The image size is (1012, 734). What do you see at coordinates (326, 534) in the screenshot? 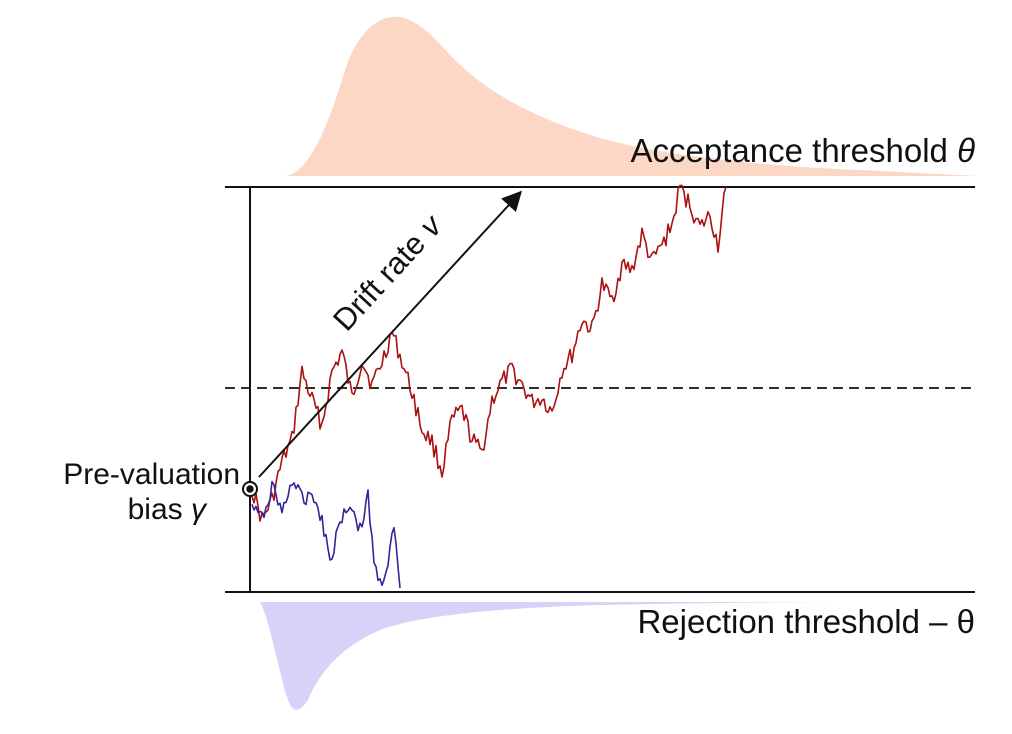
I see `reject-evidence-path` at bounding box center [326, 534].